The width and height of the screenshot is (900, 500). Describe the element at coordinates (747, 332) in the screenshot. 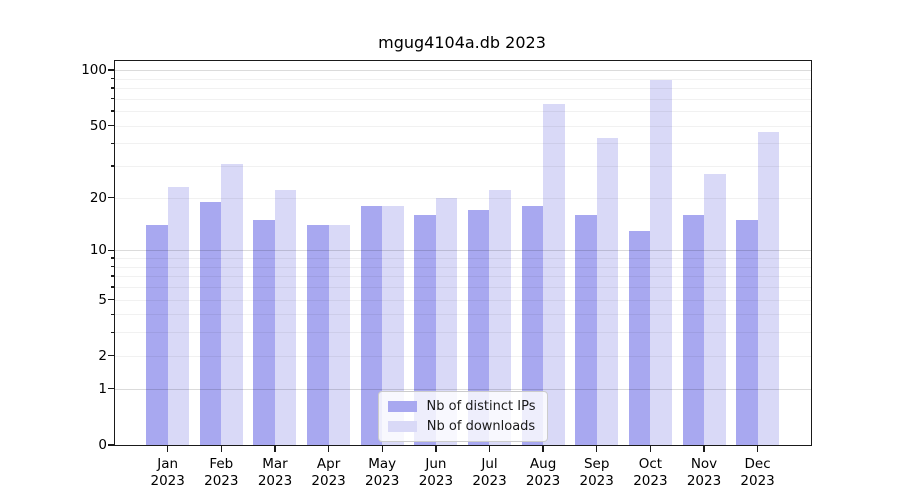

I see `bar-dec-ips` at that location.